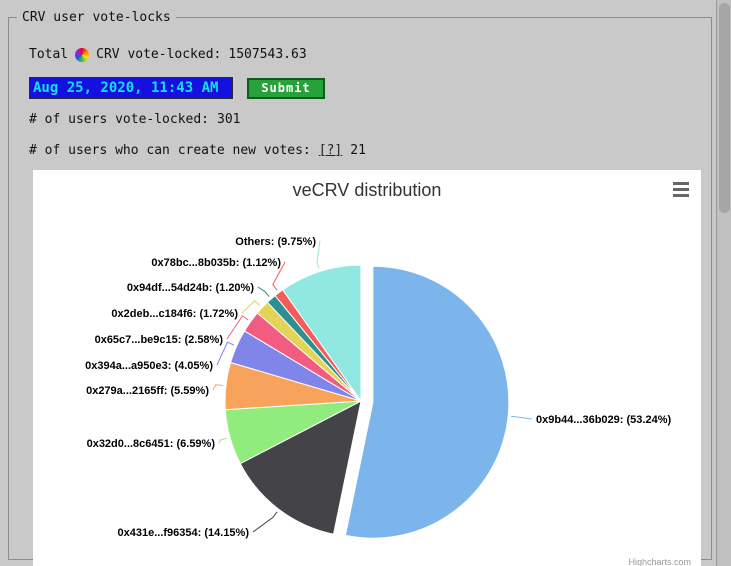 The image size is (731, 566). Describe the element at coordinates (49, 54) in the screenshot. I see `total-prefix: Total` at that location.